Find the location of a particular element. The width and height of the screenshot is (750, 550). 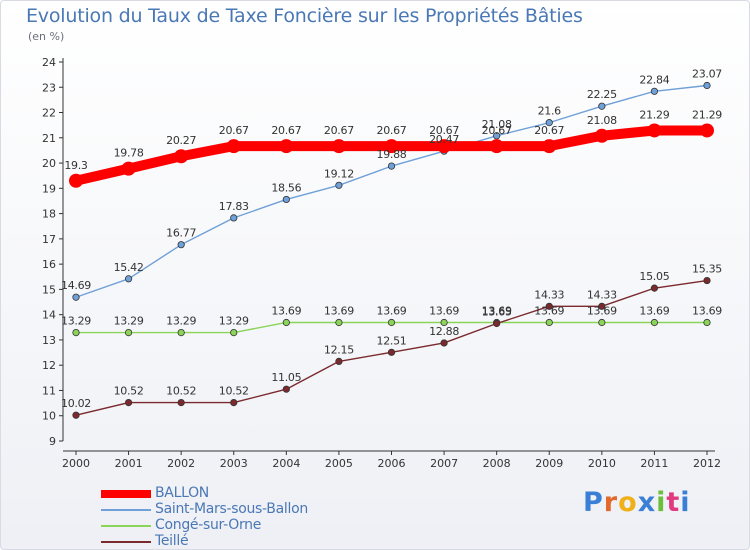

x-tick-label: 2005 is located at coordinates (339, 463).